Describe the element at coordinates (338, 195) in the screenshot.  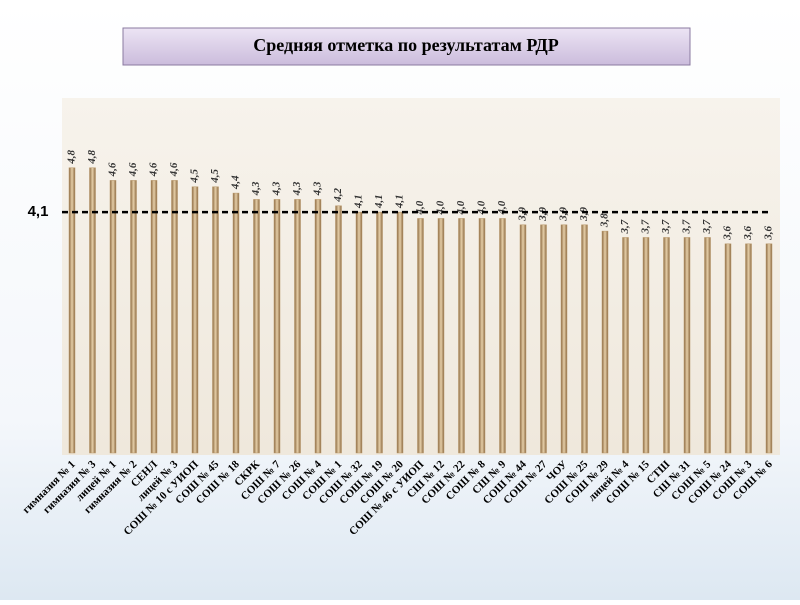
I see `value-label: 4,2` at that location.